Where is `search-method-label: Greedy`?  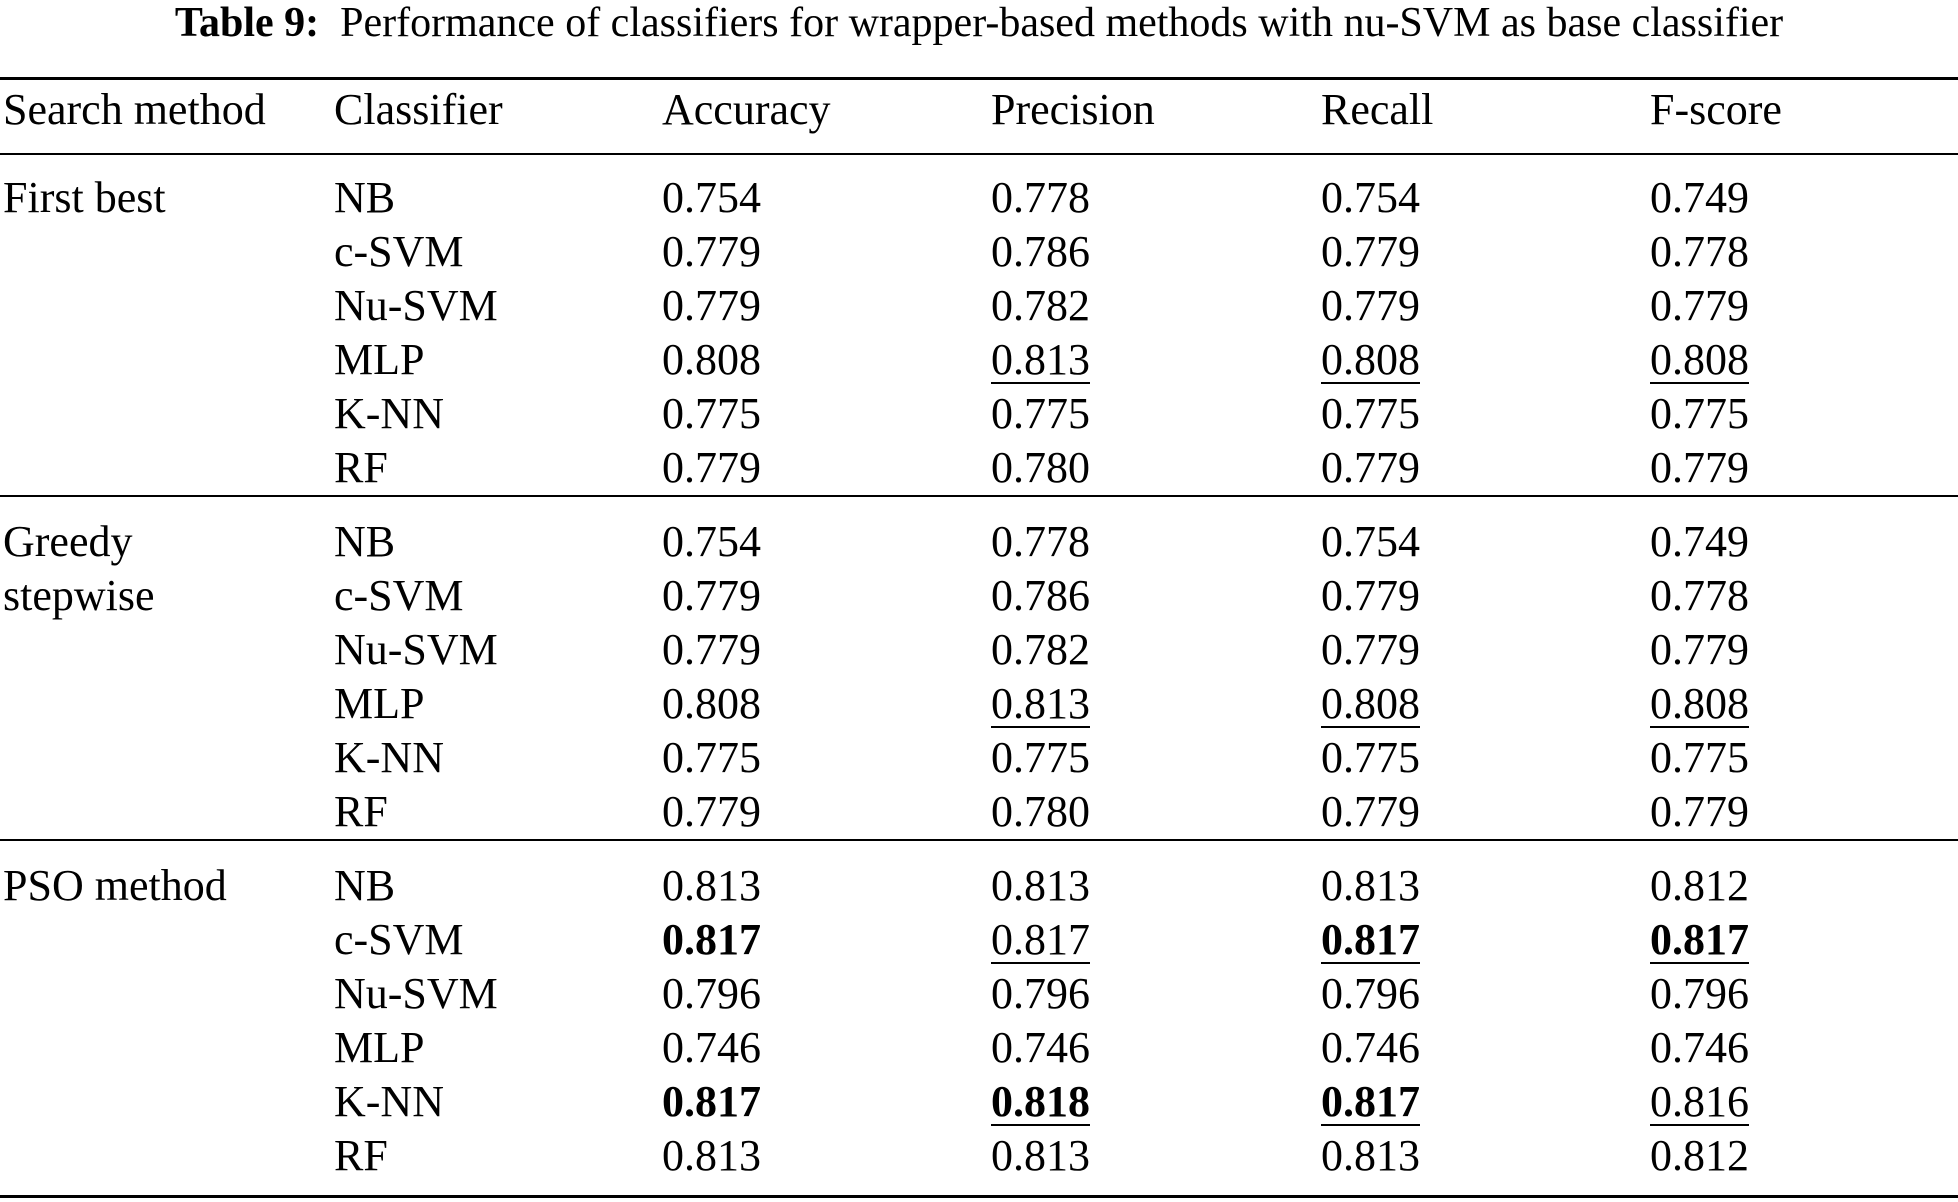 search-method-label: Greedy is located at coordinates (68, 541).